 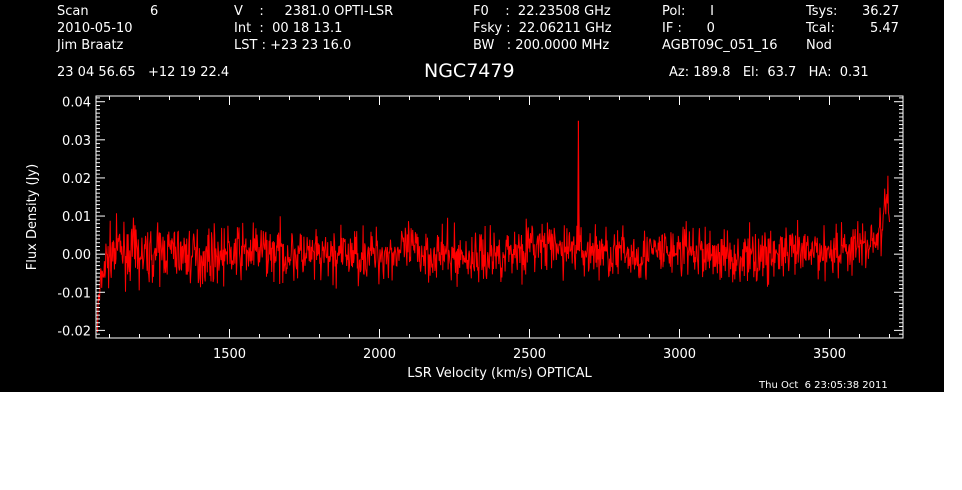 I want to click on x-tick-label: 2500, so click(x=529, y=354).